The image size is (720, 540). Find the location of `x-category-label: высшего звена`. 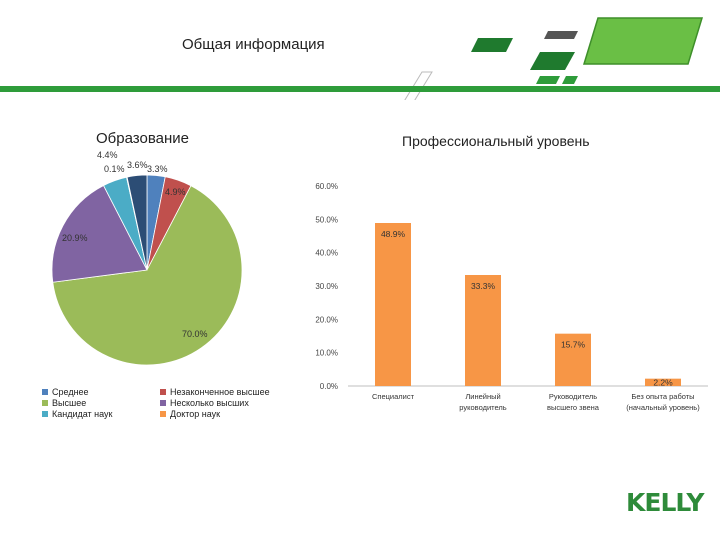

x-category-label: высшего звена is located at coordinates (573, 407).